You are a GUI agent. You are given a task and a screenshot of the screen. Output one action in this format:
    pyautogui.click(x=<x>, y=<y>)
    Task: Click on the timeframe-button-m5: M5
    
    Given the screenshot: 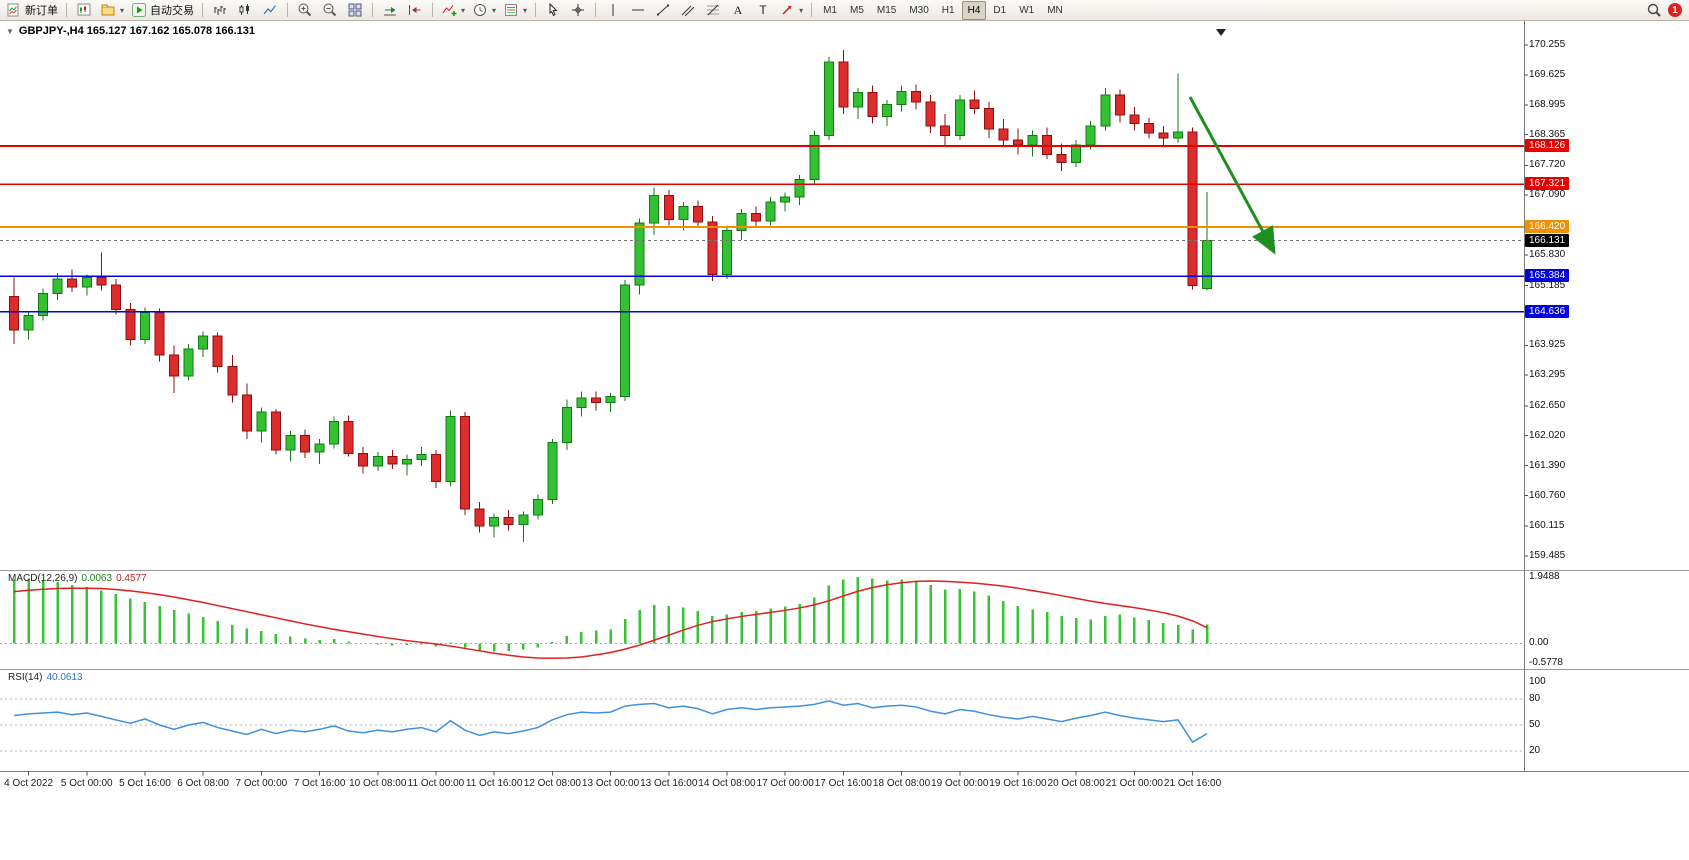 What is the action you would take?
    pyautogui.click(x=856, y=10)
    